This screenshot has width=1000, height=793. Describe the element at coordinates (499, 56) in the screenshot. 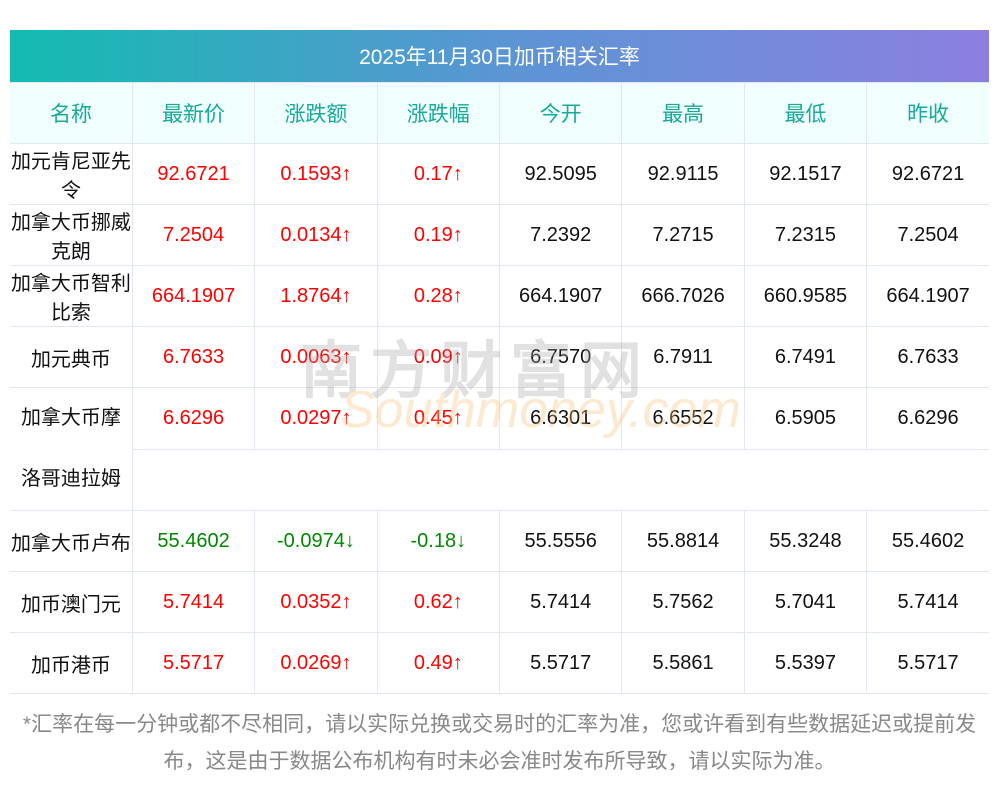

I see `table-title: 2025年11月30日加币相关汇率` at that location.